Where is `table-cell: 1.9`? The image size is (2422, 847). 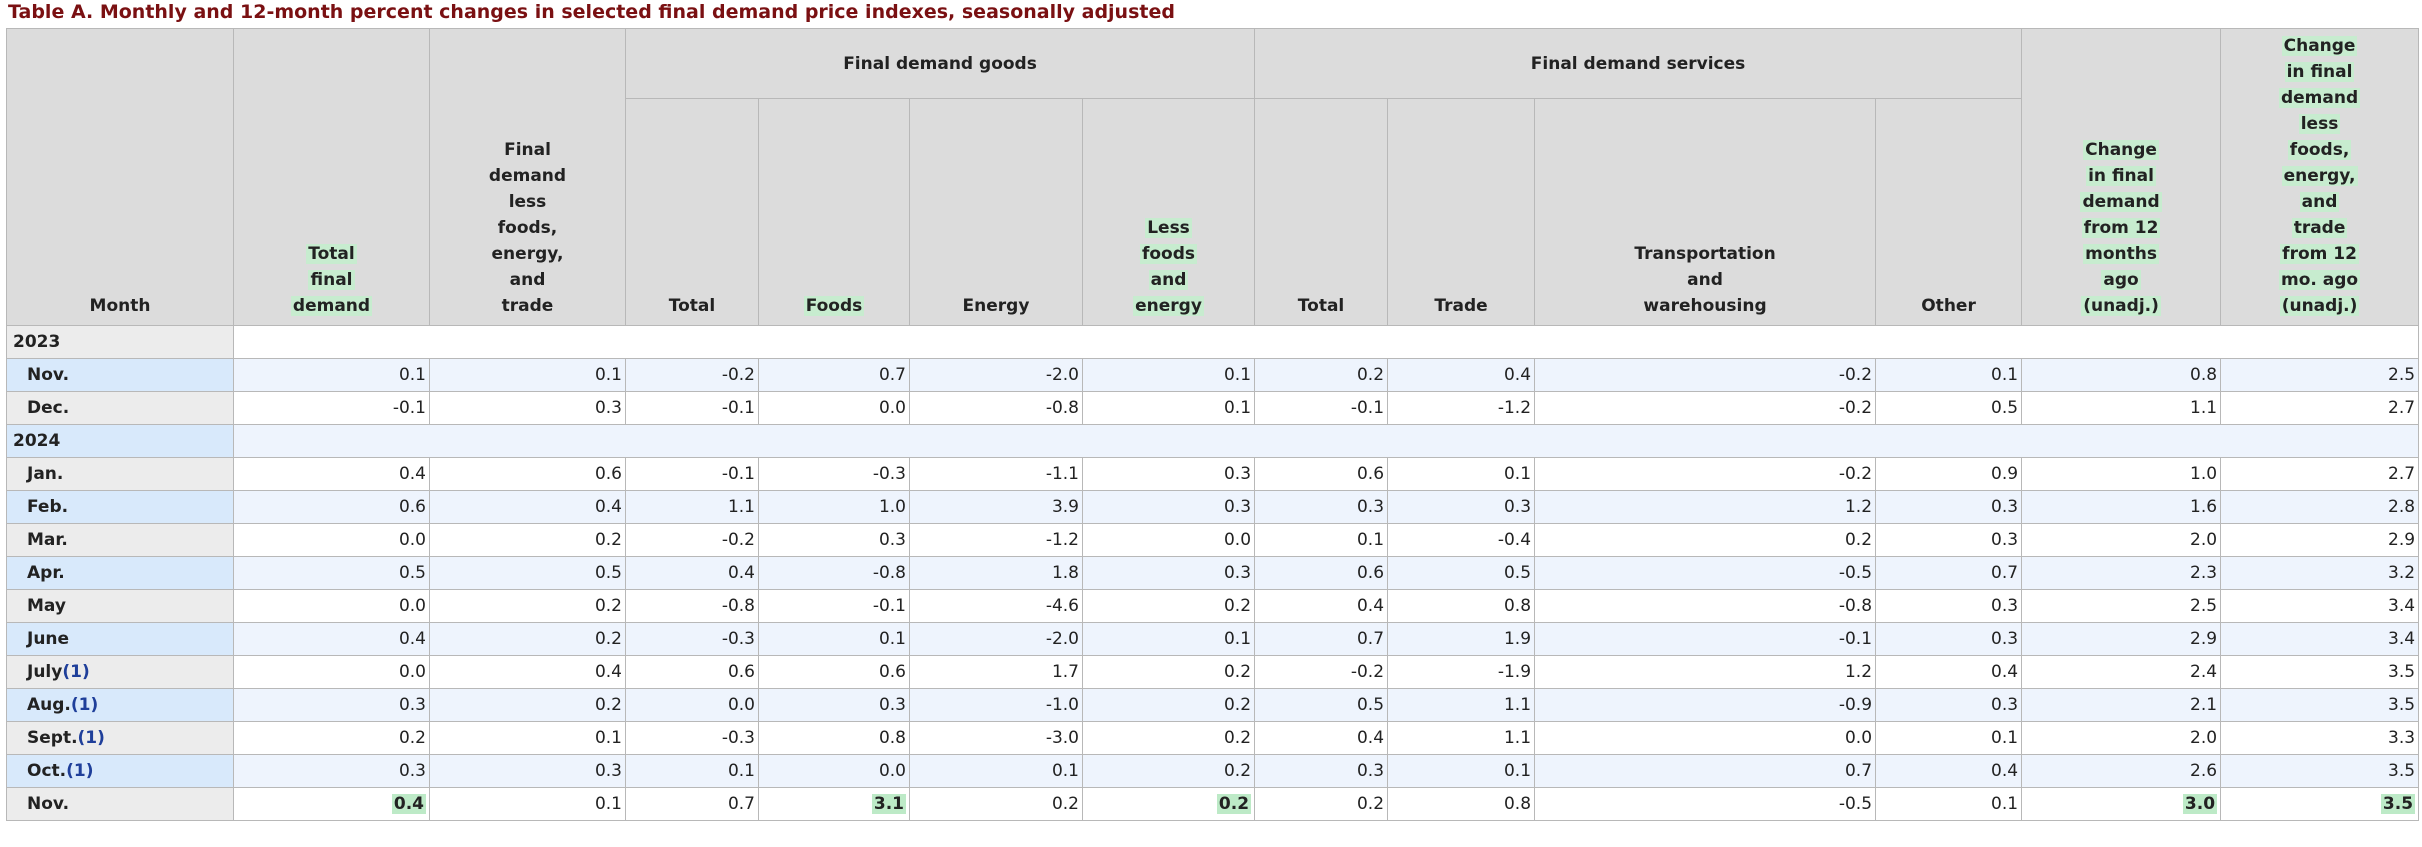
table-cell: 1.9 is located at coordinates (1461, 639).